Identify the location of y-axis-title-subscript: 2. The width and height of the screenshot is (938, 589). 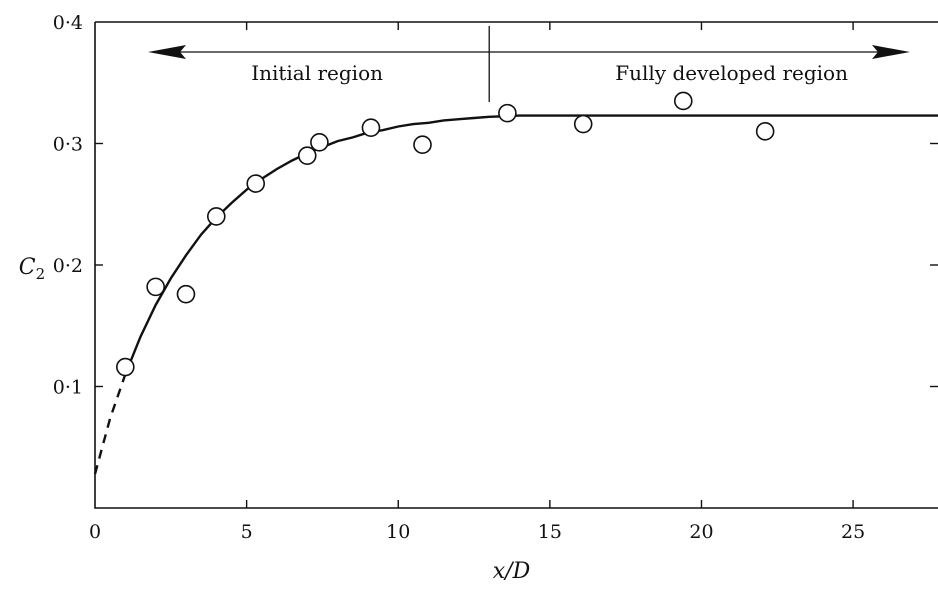
(41, 274).